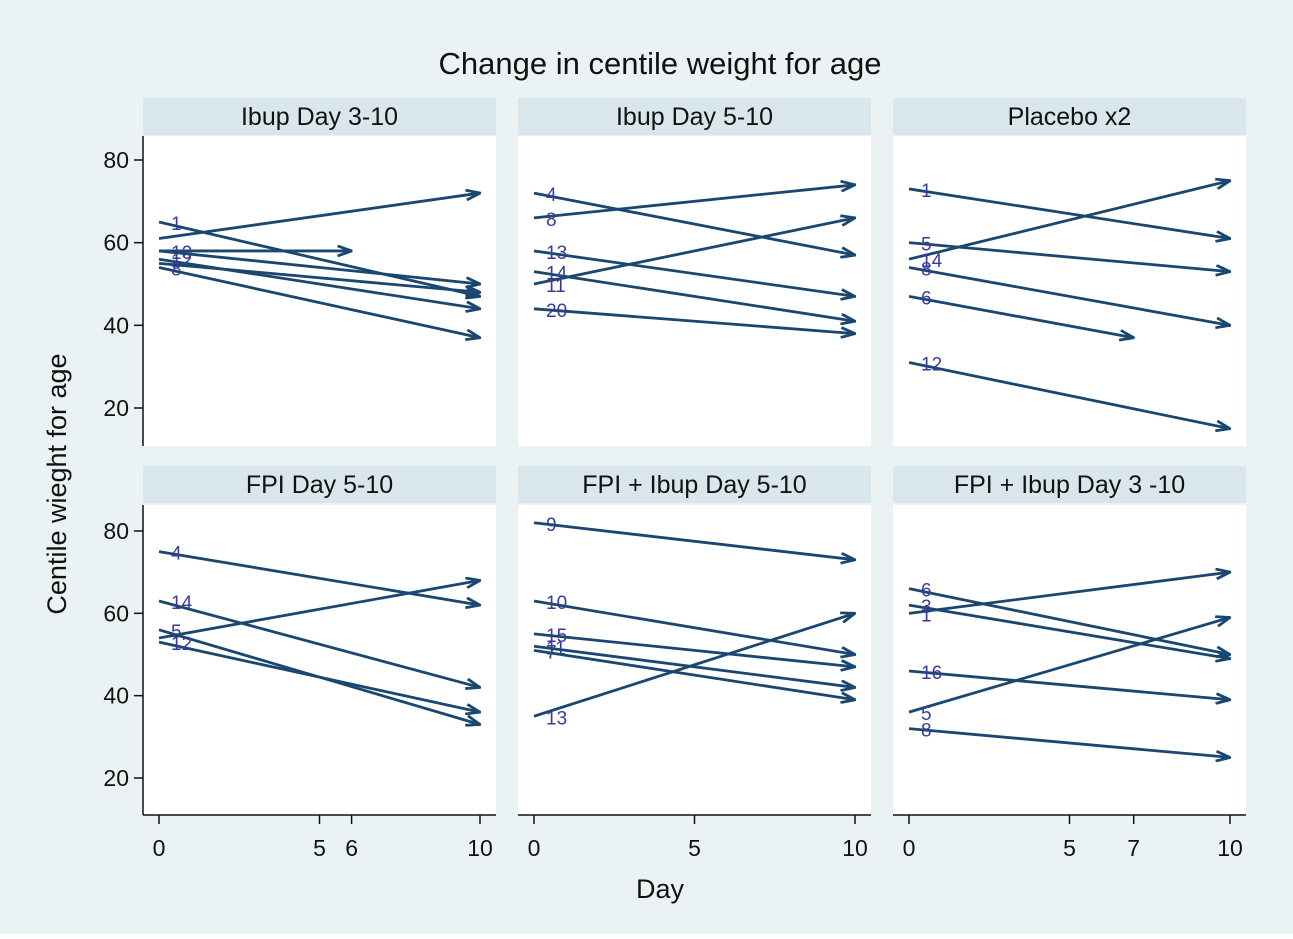 Image resolution: width=1293 pixels, height=939 pixels. I want to click on panel-title: FPI + Ibup Day 5-10, so click(694, 485).